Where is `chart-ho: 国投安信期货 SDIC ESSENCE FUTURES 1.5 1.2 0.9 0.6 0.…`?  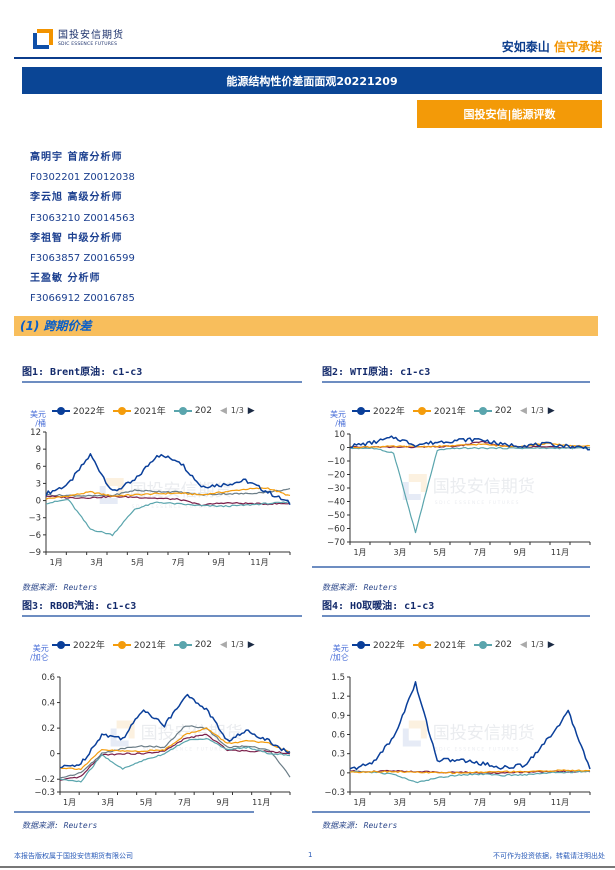
chart-ho: 国投安信期货 SDIC ESSENCE FUTURES 1.5 1.2 0.9 0.6 0.… is located at coordinates (457, 740).